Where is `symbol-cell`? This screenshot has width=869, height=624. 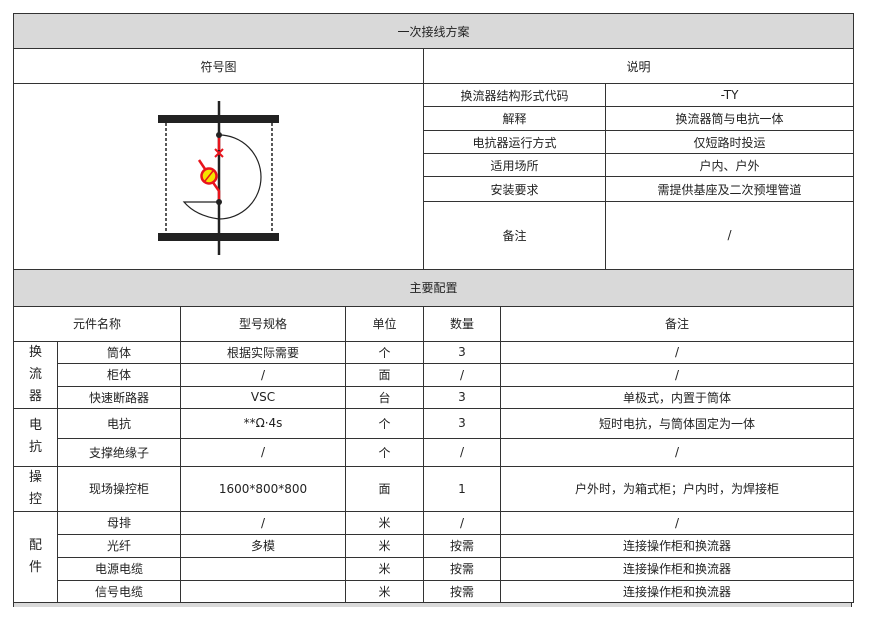 symbol-cell is located at coordinates (218, 176).